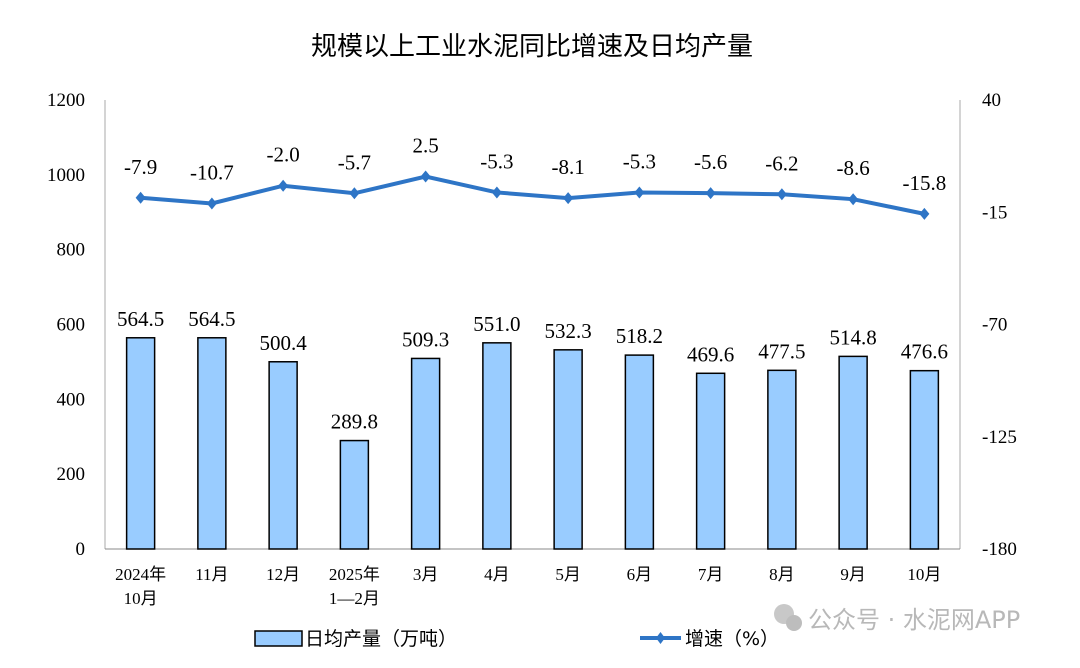  Describe the element at coordinates (994, 325) in the screenshot. I see `right-tick-label: -70` at that location.